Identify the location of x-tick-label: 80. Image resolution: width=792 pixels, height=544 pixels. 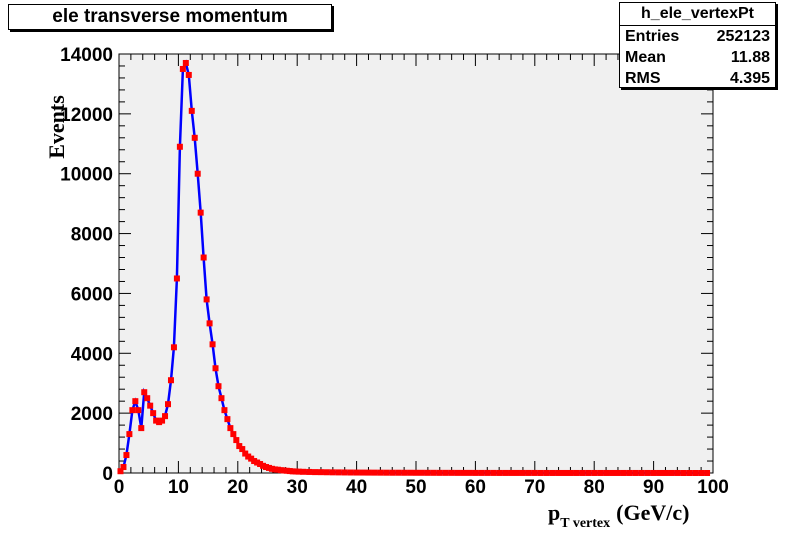
(594, 487).